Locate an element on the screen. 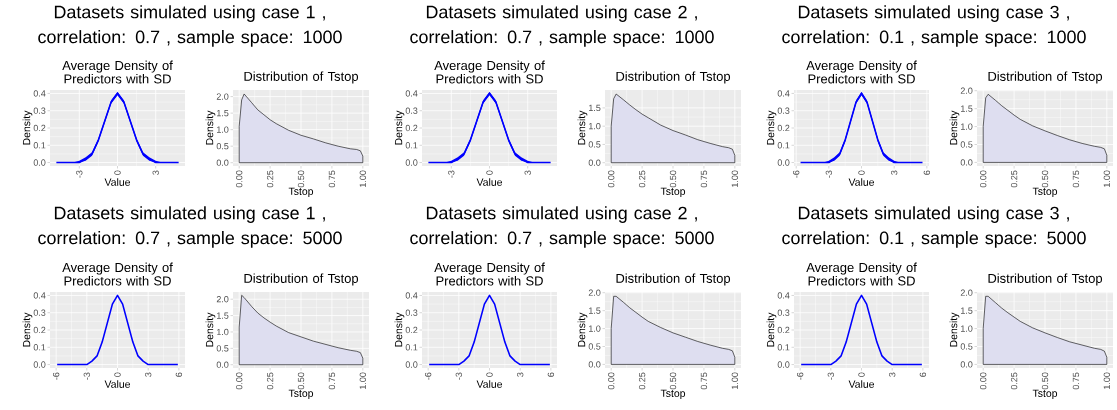 This screenshot has width=1117, height=410. chart-title: Datasets simulated using case 1 , correlation: 0.7 , sample space: 1000 is located at coordinates (190, 26).